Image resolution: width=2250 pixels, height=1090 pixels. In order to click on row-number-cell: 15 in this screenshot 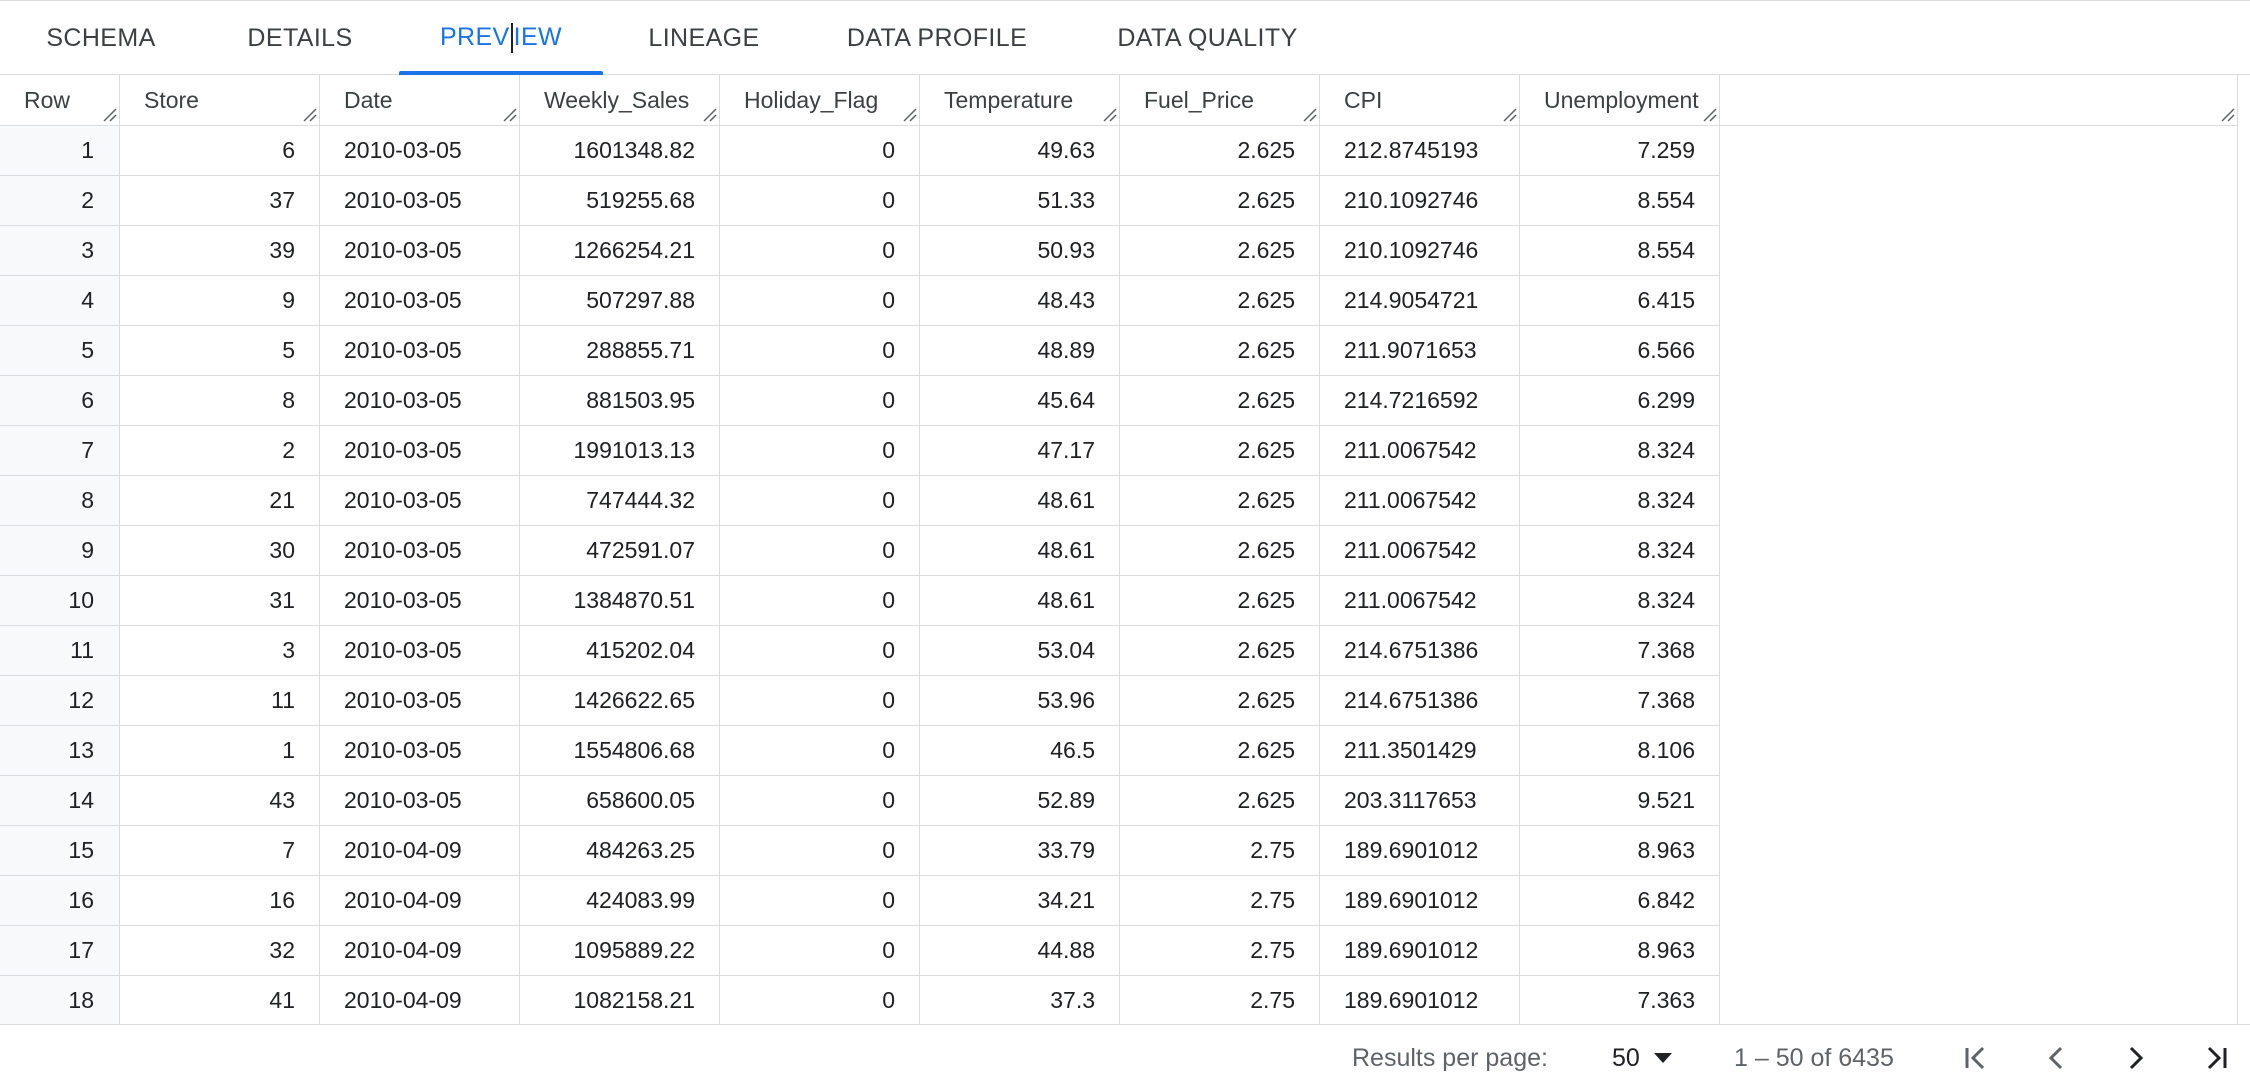, I will do `click(60, 851)`.